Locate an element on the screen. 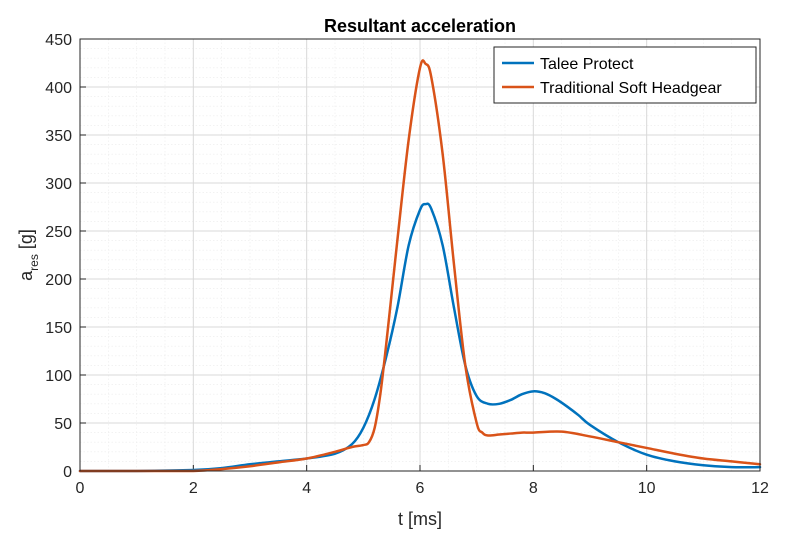 This screenshot has height=553, width=800. y-tick-label: 300 is located at coordinates (58, 184).